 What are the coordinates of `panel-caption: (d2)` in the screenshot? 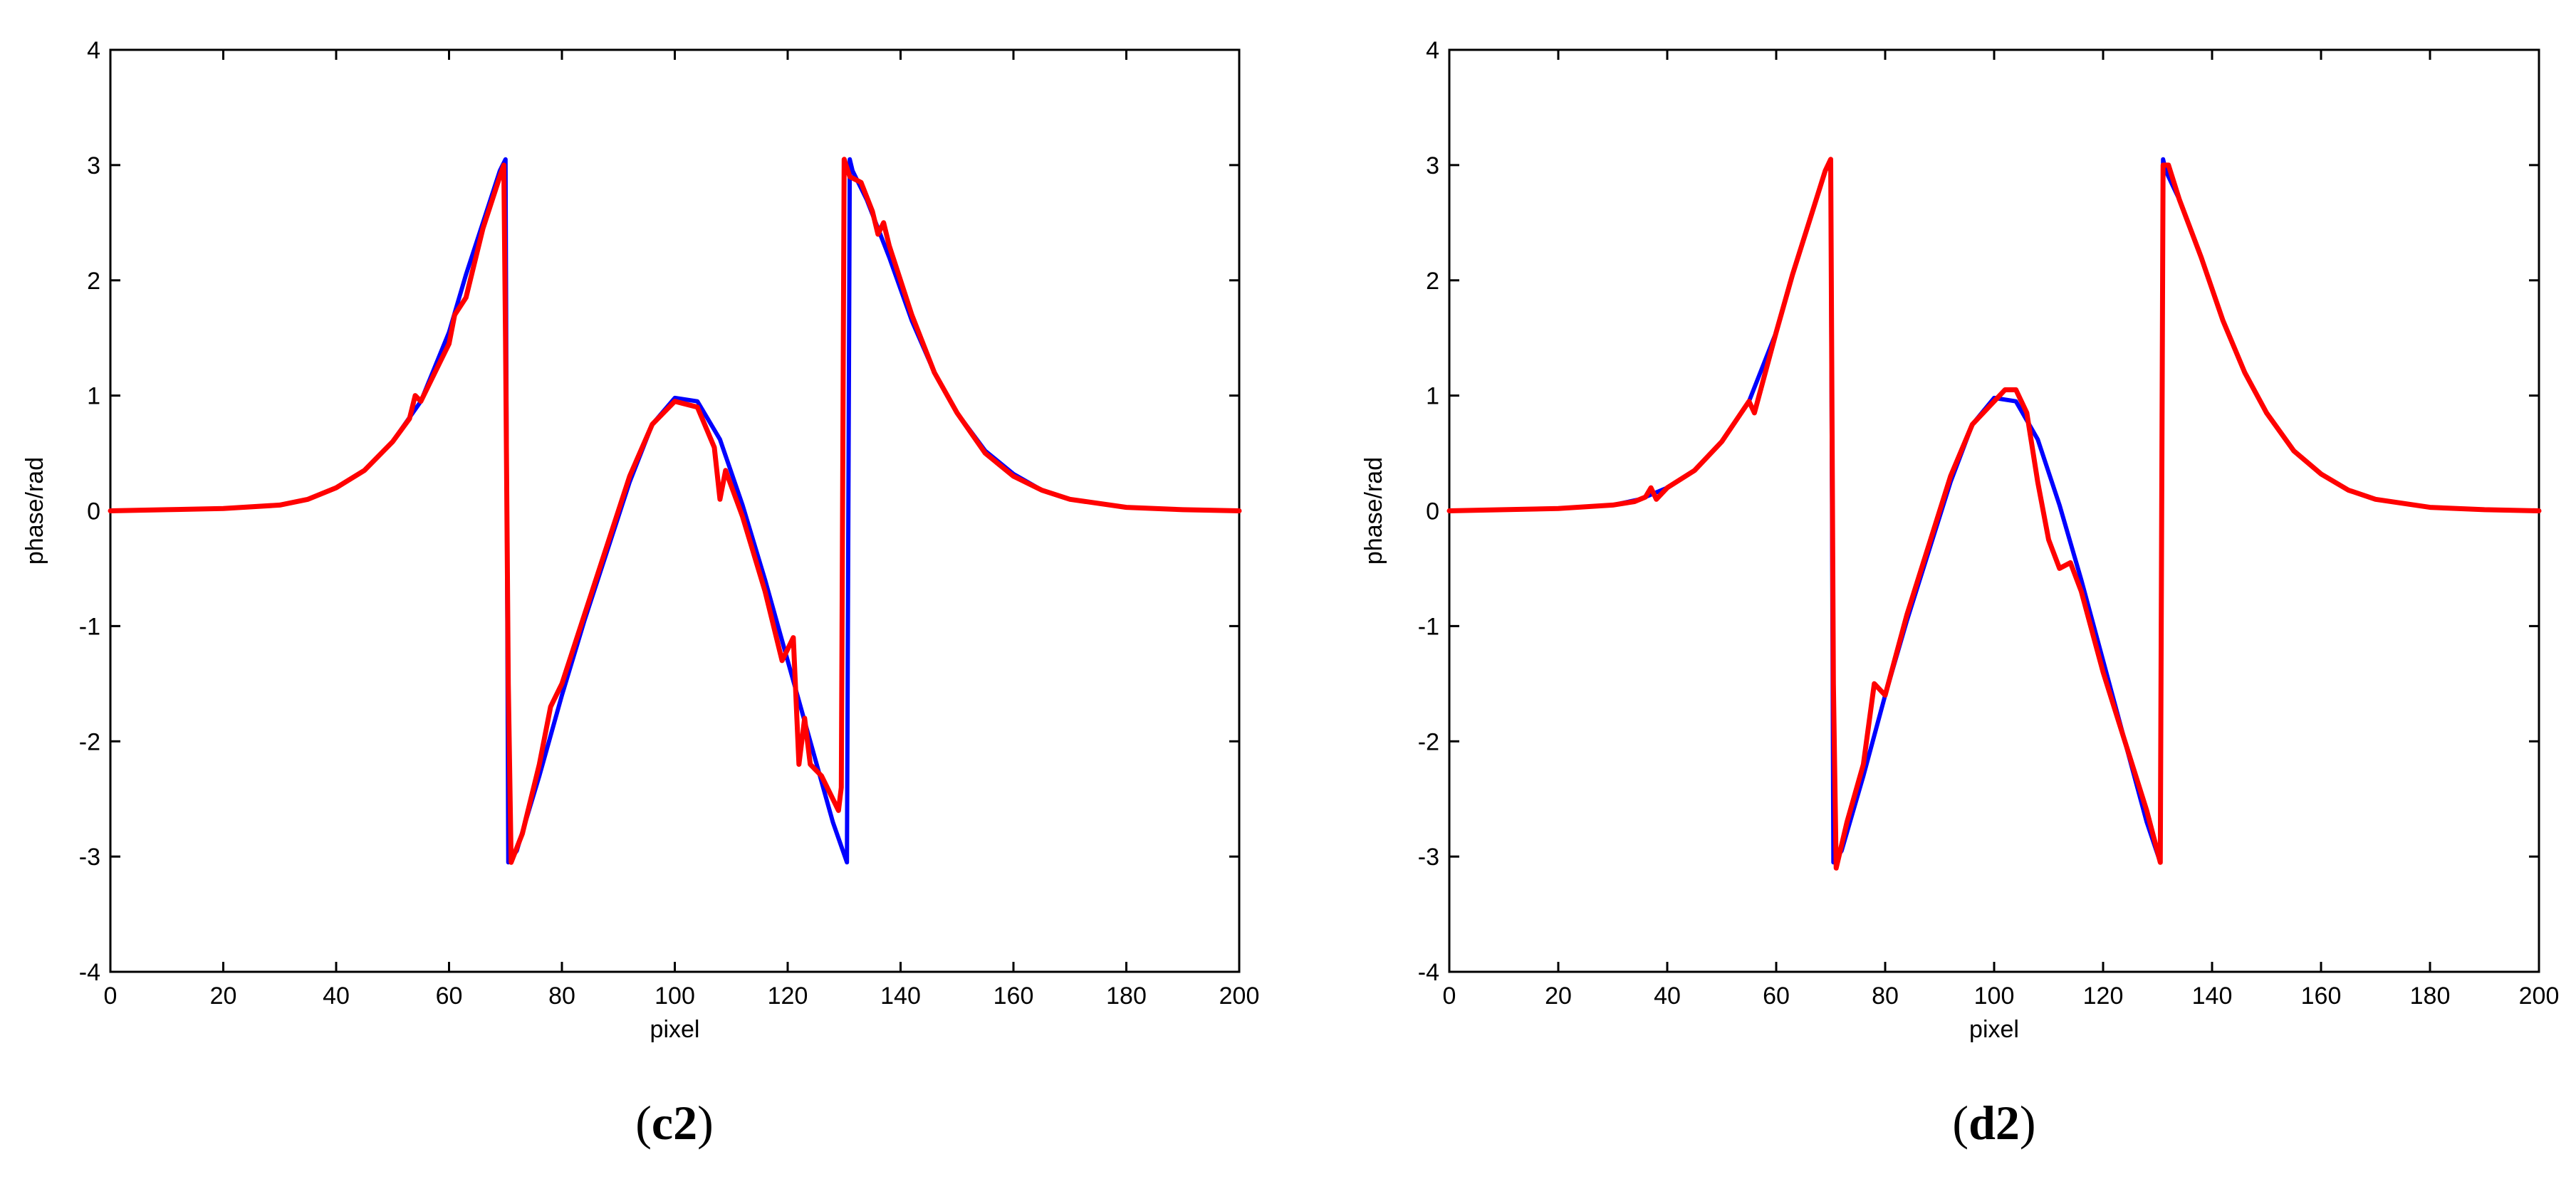 It's located at (1993, 1123).